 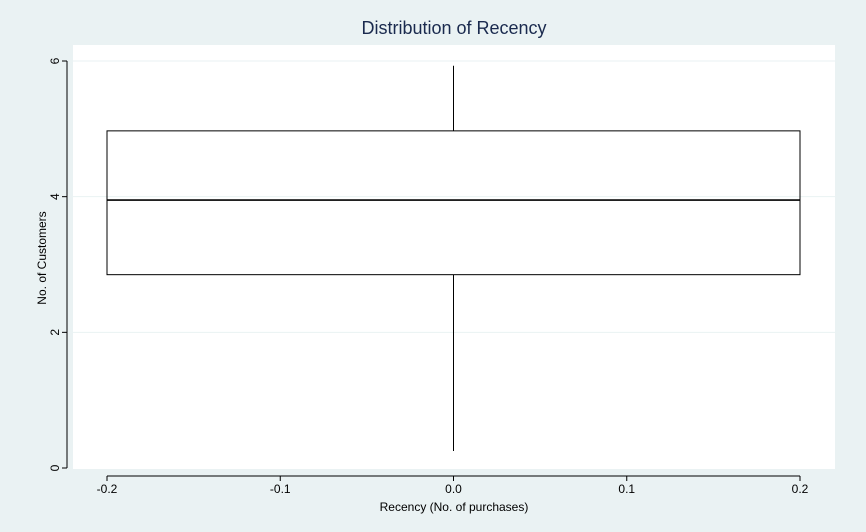 What do you see at coordinates (800, 489) in the screenshot?
I see `x-tick-label-4: 0.2` at bounding box center [800, 489].